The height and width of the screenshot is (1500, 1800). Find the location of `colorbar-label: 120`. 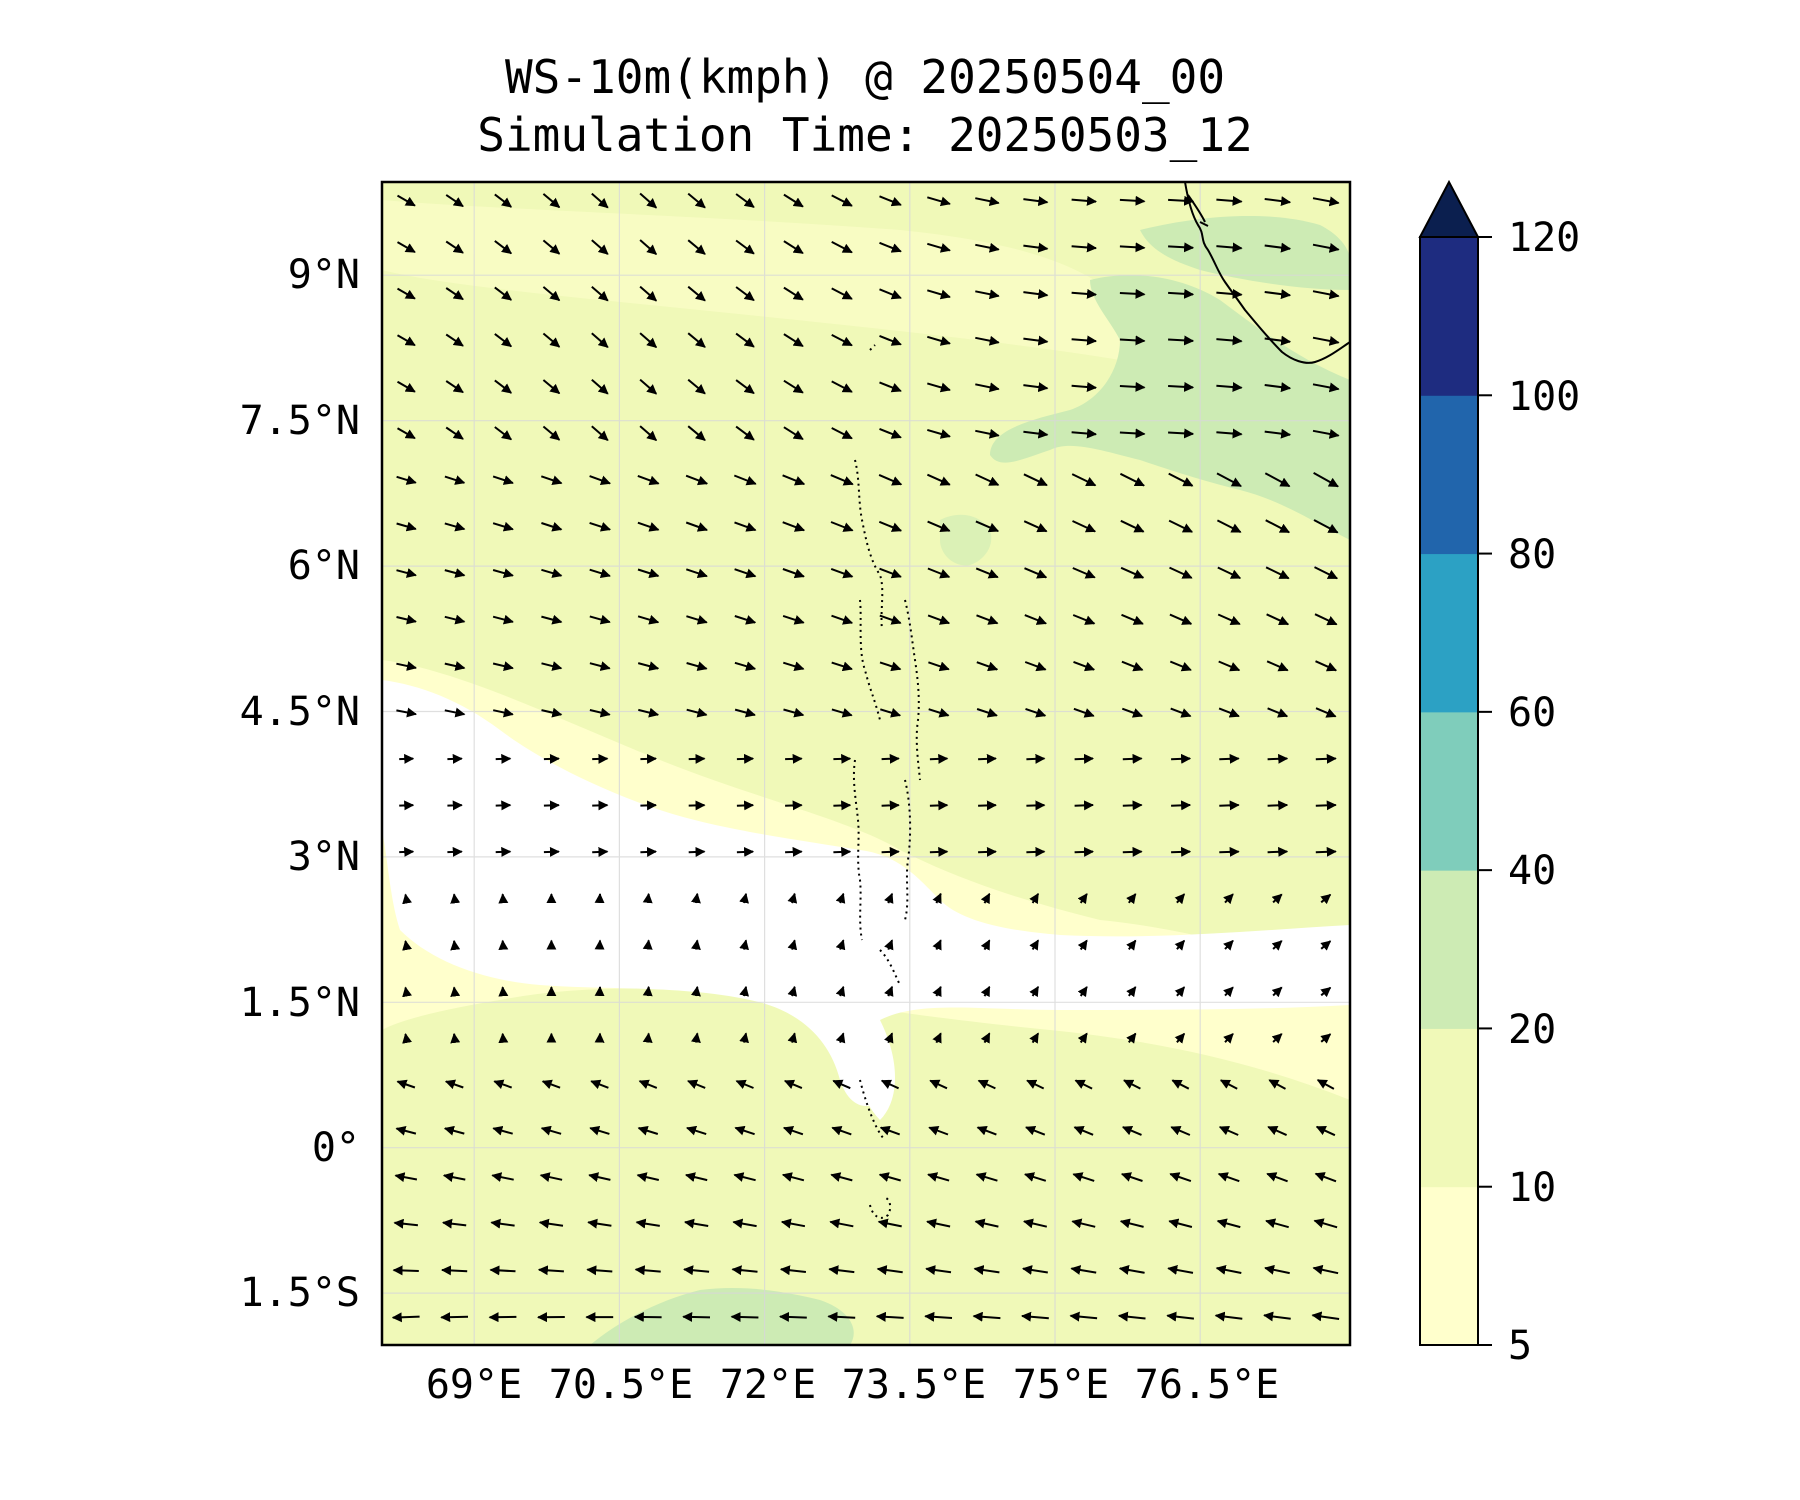

colorbar-label: 120 is located at coordinates (1544, 238).